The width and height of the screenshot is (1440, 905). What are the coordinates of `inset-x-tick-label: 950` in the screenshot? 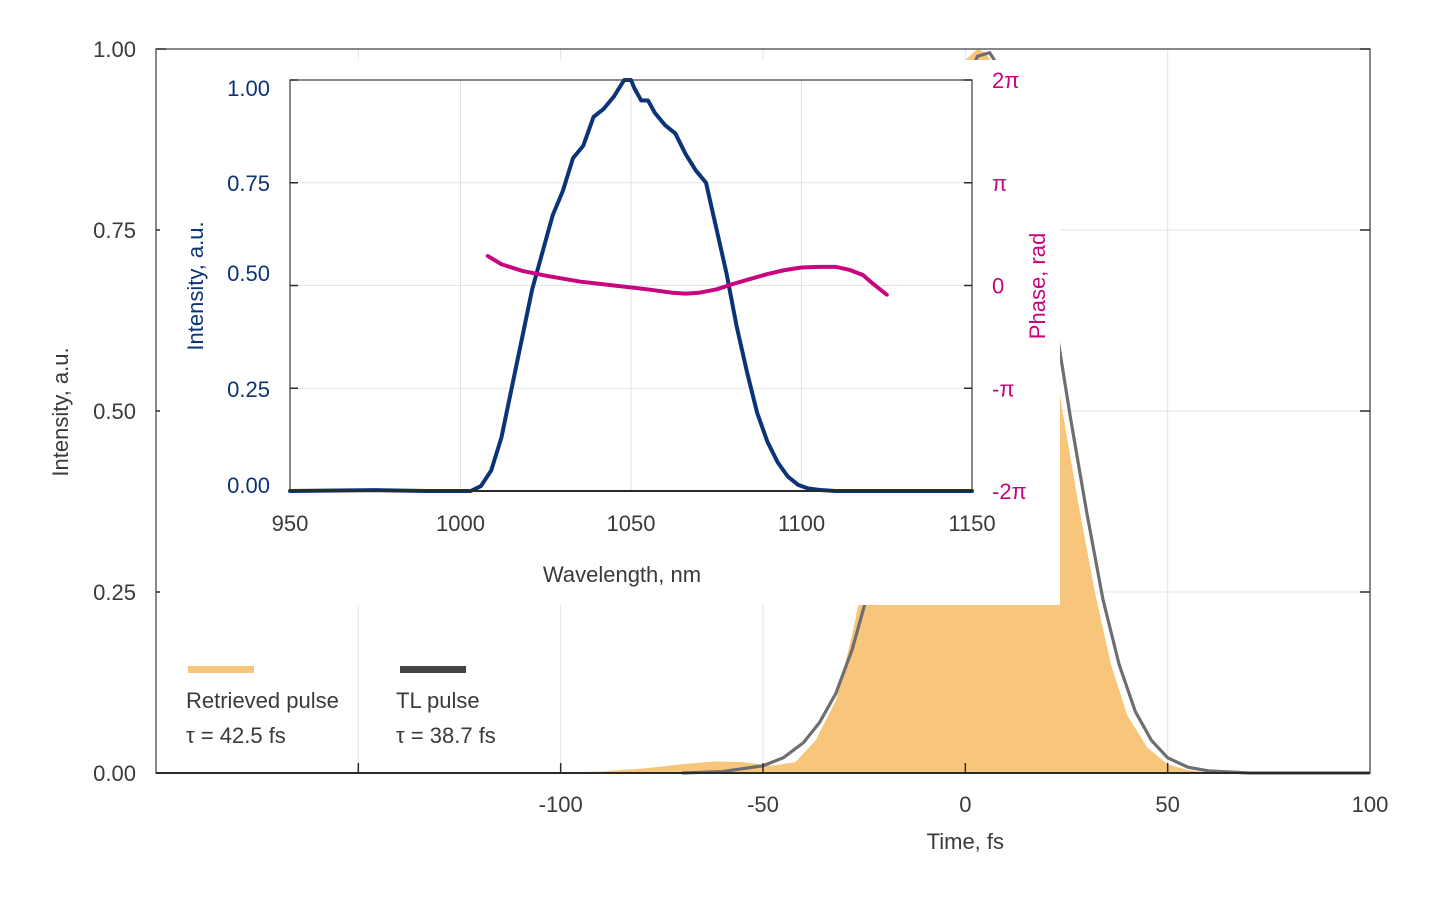 It's located at (290, 523).